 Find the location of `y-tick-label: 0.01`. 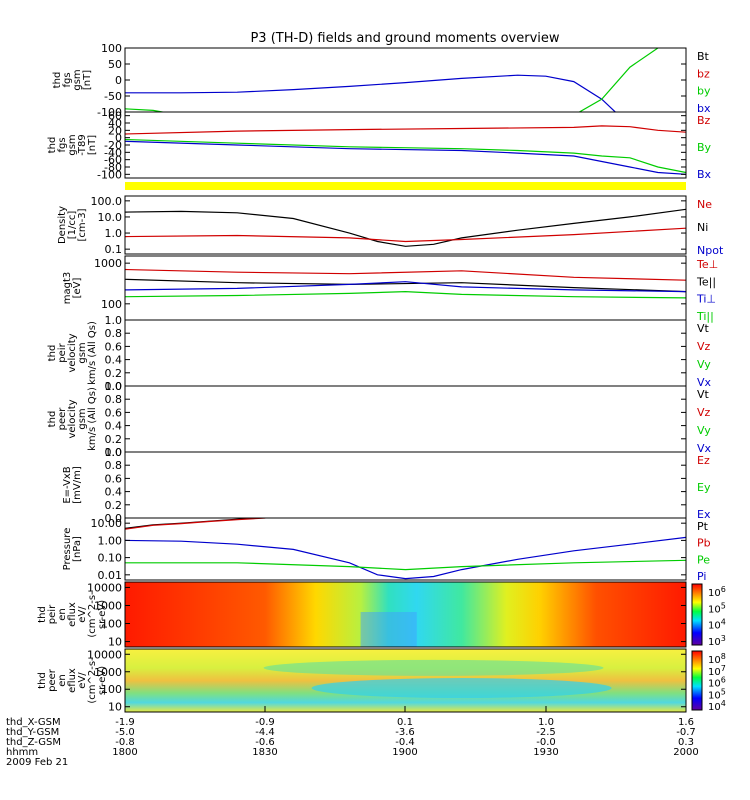

y-tick-label: 0.01 is located at coordinates (110, 575).